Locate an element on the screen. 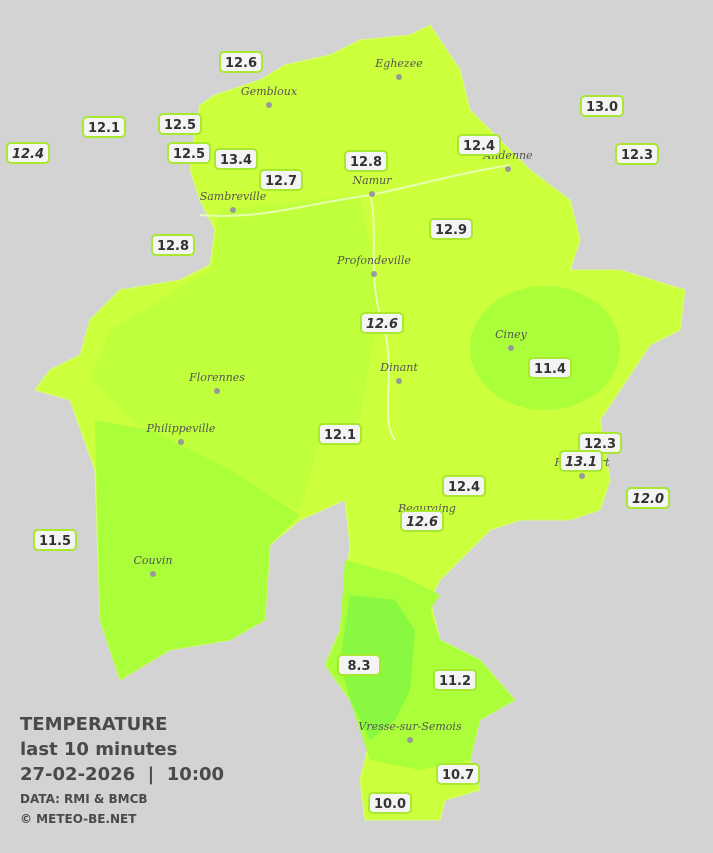 The image size is (713, 853). station-value: 13.0 is located at coordinates (602, 107).